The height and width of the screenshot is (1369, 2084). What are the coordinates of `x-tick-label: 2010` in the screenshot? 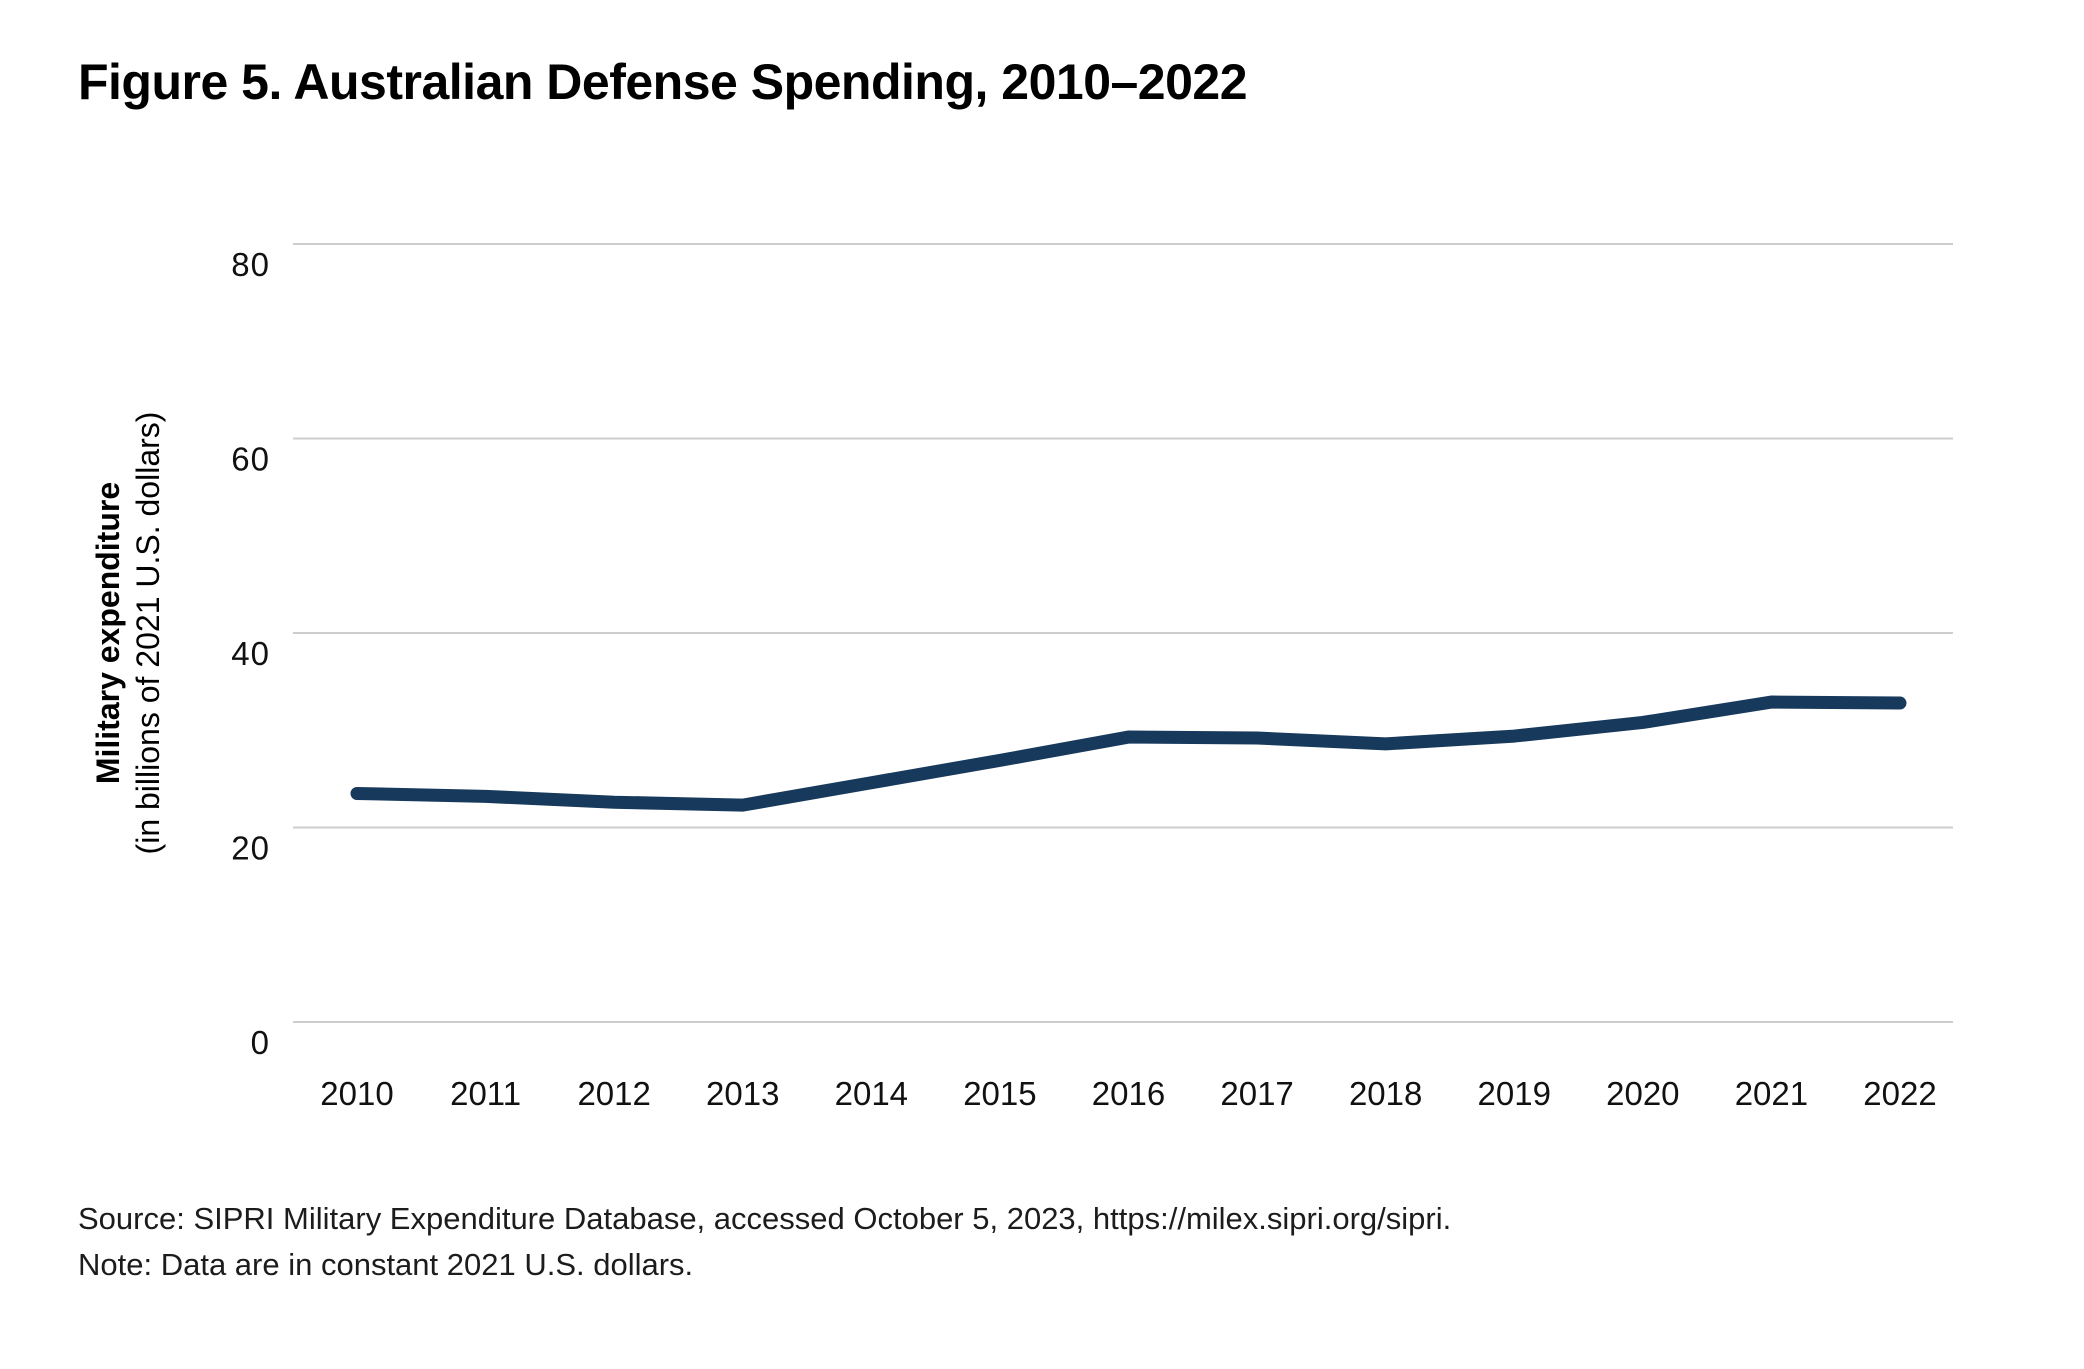 It's located at (356, 1093).